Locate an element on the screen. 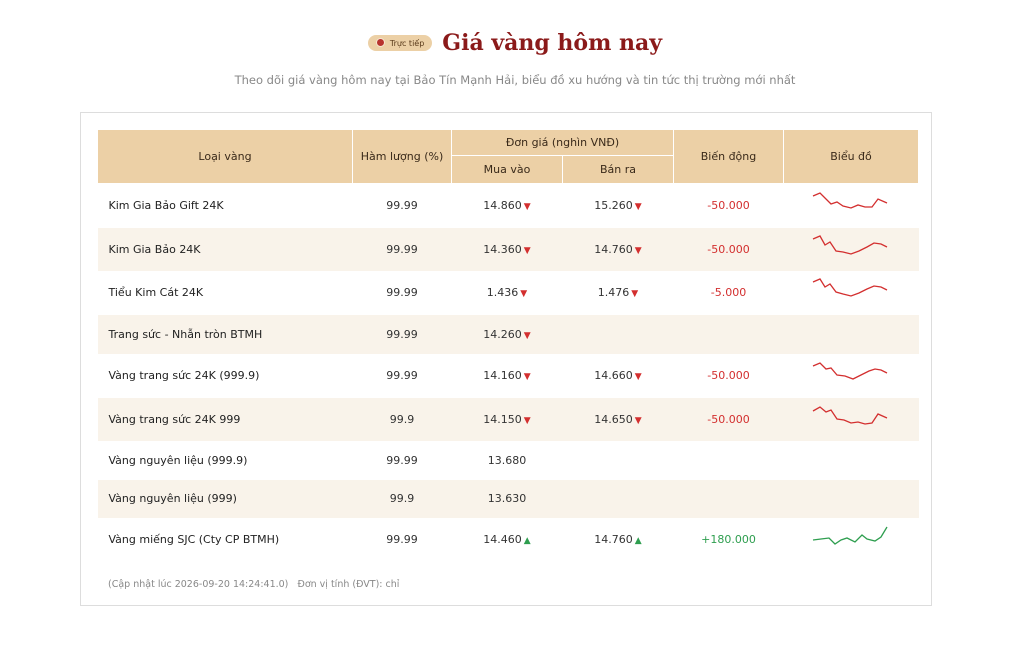 The width and height of the screenshot is (1030, 660). buy-cell: 14.160 ▼ is located at coordinates (507, 376).